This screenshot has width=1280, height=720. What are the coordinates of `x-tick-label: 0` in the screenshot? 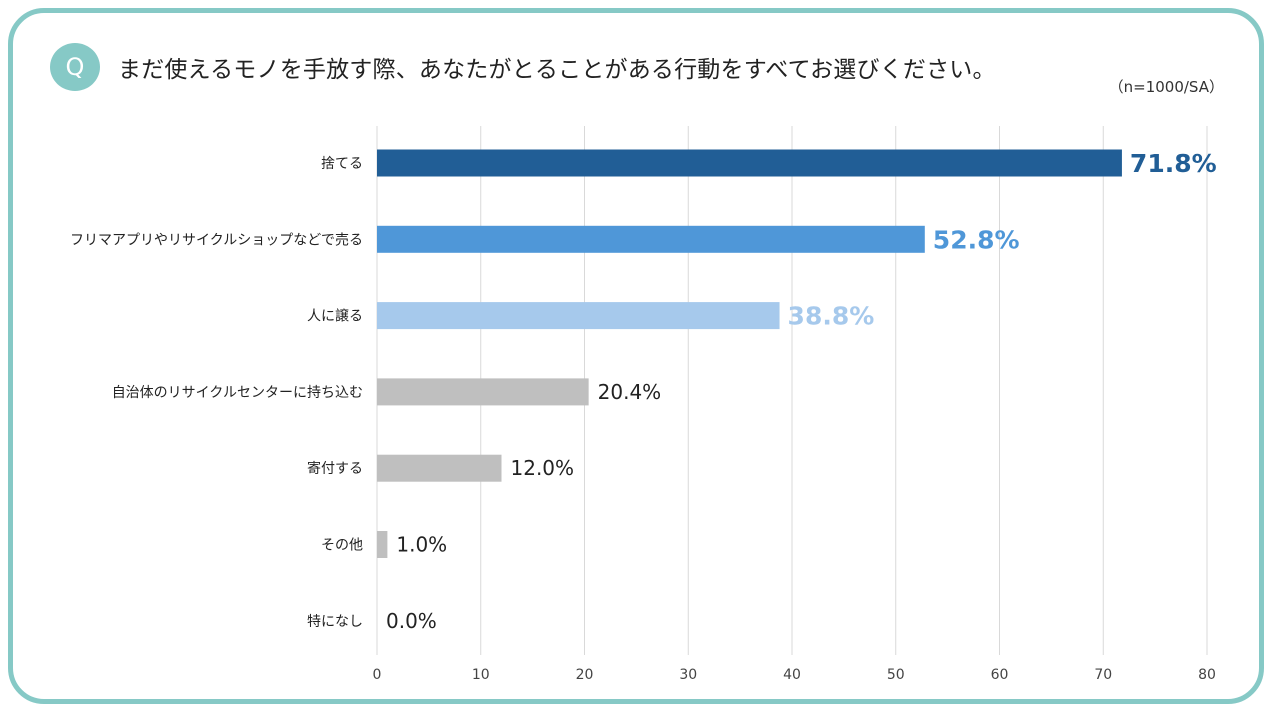 It's located at (377, 675).